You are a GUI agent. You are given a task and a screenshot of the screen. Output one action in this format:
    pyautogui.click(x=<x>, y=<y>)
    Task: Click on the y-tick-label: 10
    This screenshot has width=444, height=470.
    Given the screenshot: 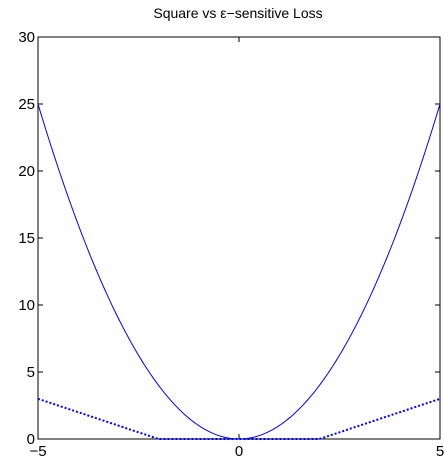 What is the action you would take?
    pyautogui.click(x=26, y=305)
    